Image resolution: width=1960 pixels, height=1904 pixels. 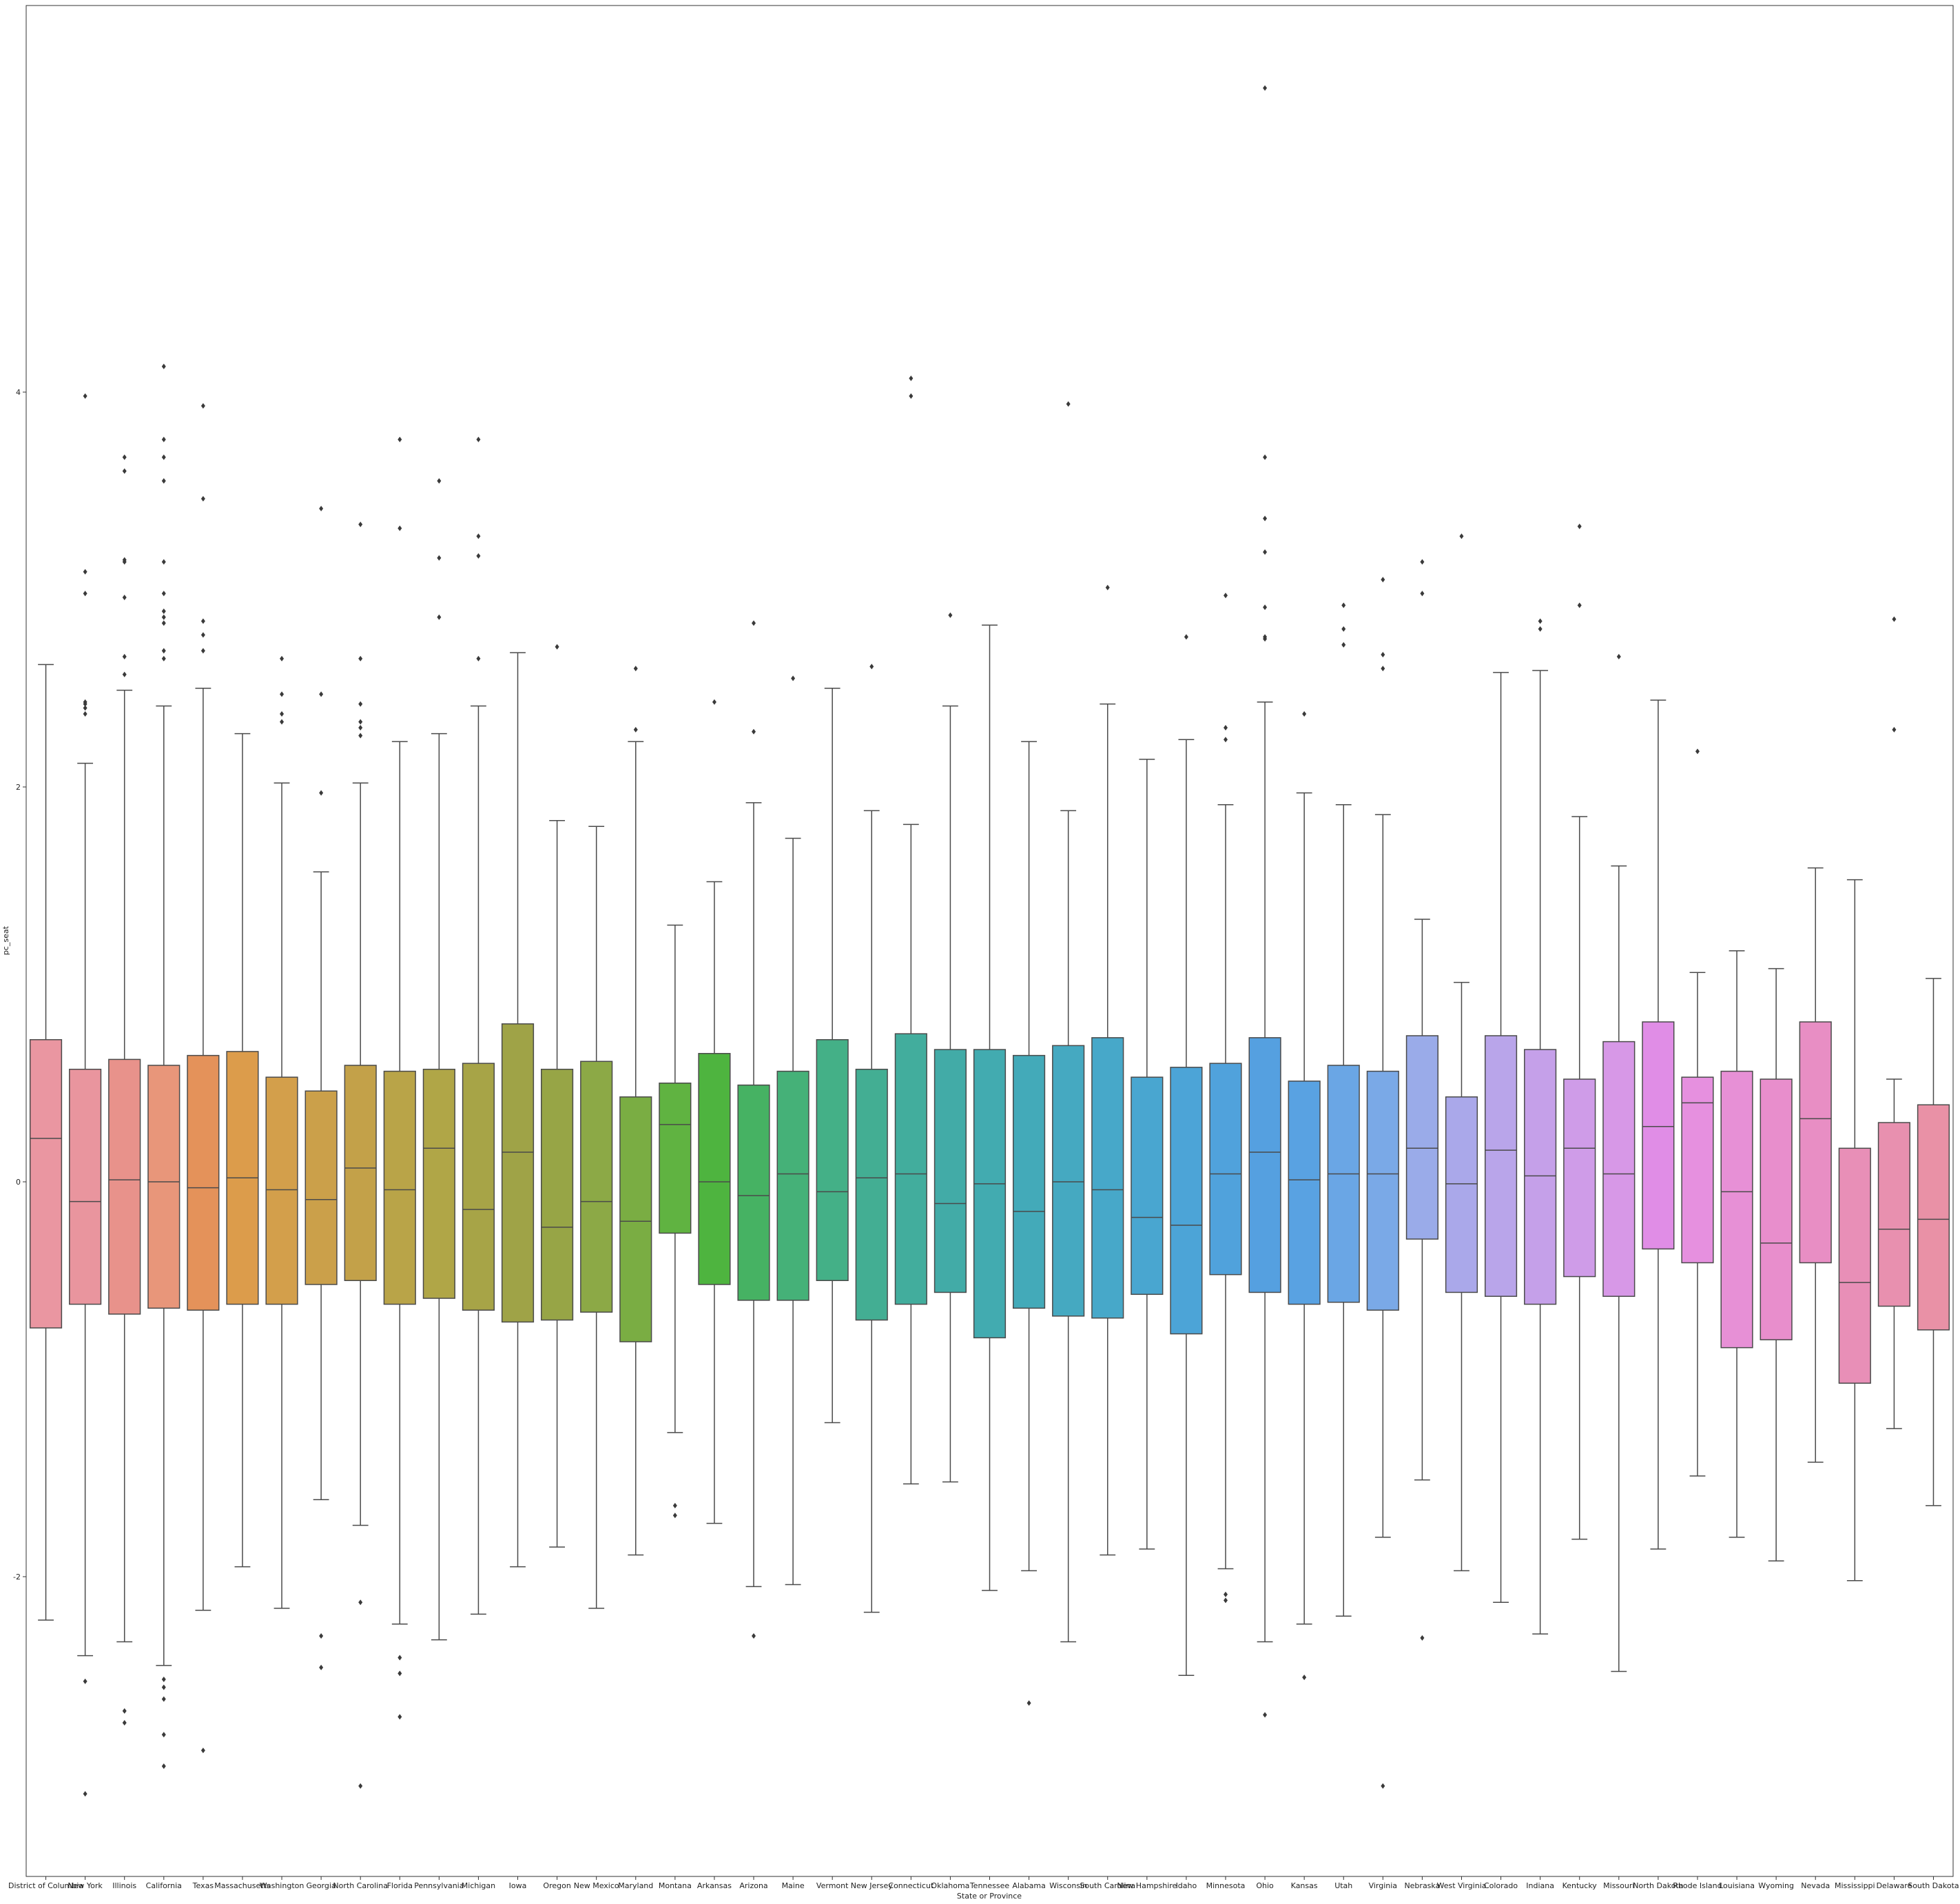 I want to click on x-tick-label: South Dakota, so click(x=1933, y=1885).